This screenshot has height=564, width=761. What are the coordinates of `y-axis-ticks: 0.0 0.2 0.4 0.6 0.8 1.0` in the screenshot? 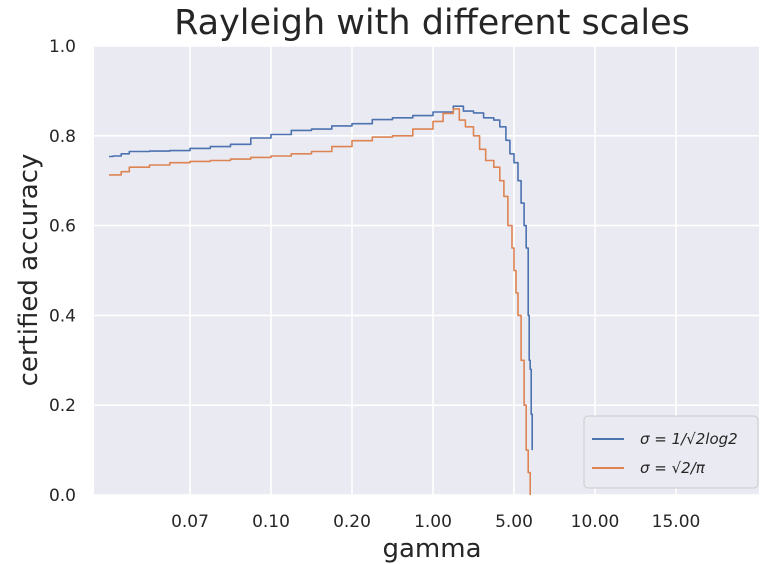 It's located at (62, 271).